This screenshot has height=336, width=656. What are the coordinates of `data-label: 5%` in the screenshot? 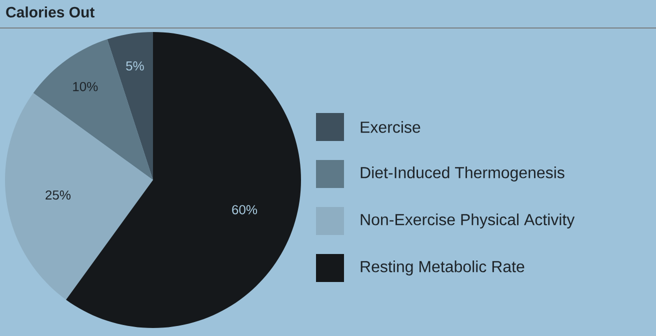 It's located at (135, 66).